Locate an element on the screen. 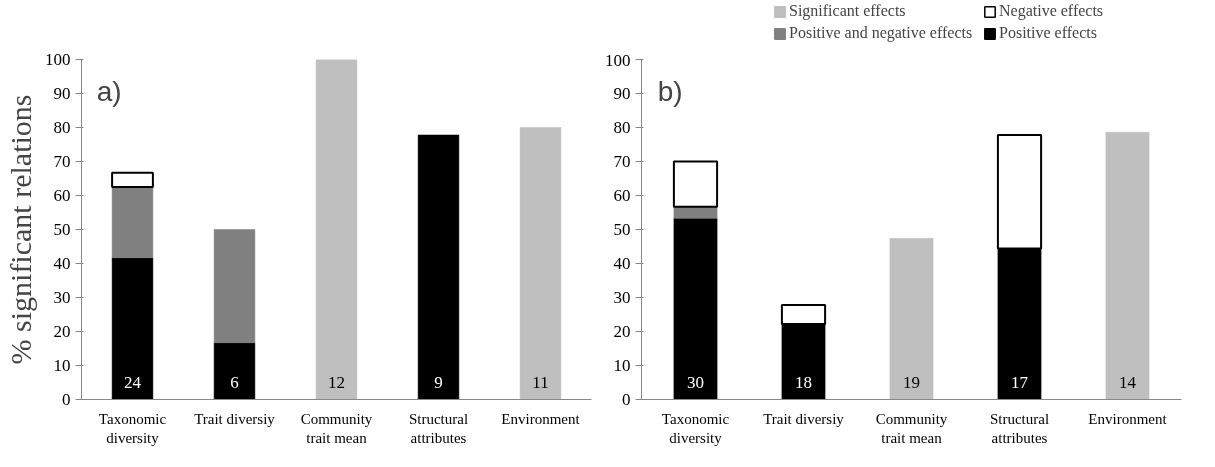 The height and width of the screenshot is (467, 1215). text: a) is located at coordinates (109, 92).